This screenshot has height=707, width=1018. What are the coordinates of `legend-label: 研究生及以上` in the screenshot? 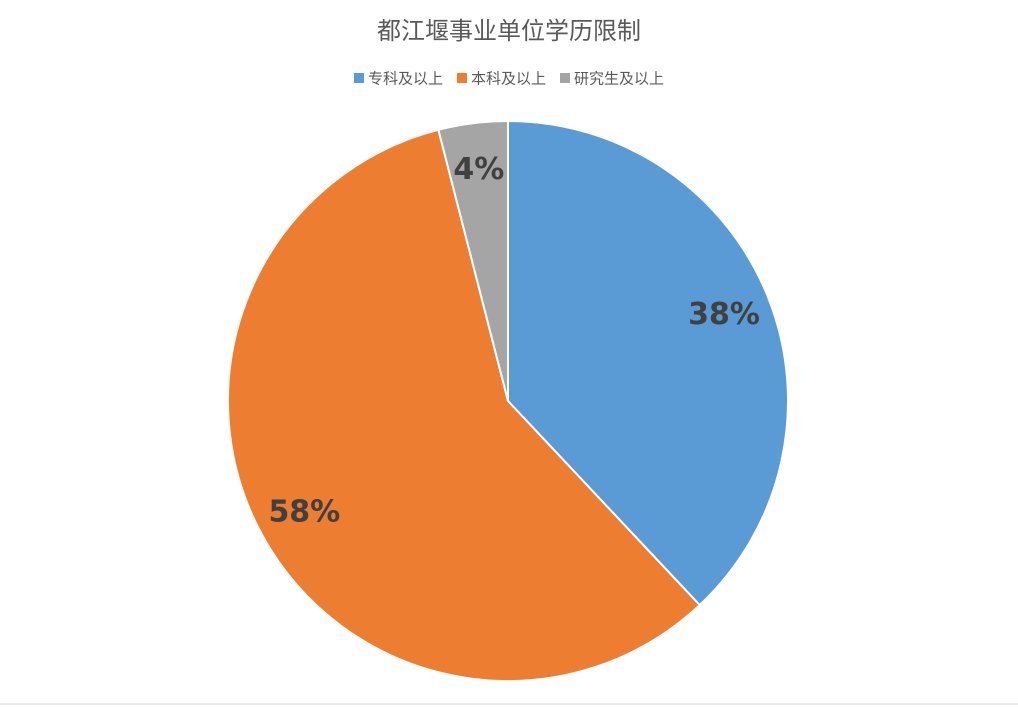 It's located at (619, 79).